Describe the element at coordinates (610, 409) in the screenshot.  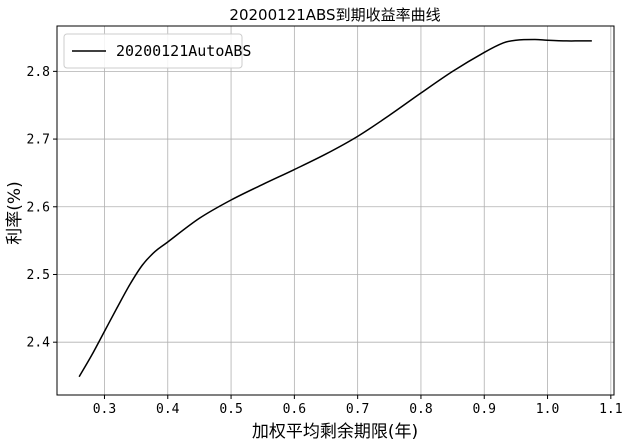
I see `x-tick-label: 1.1` at that location.